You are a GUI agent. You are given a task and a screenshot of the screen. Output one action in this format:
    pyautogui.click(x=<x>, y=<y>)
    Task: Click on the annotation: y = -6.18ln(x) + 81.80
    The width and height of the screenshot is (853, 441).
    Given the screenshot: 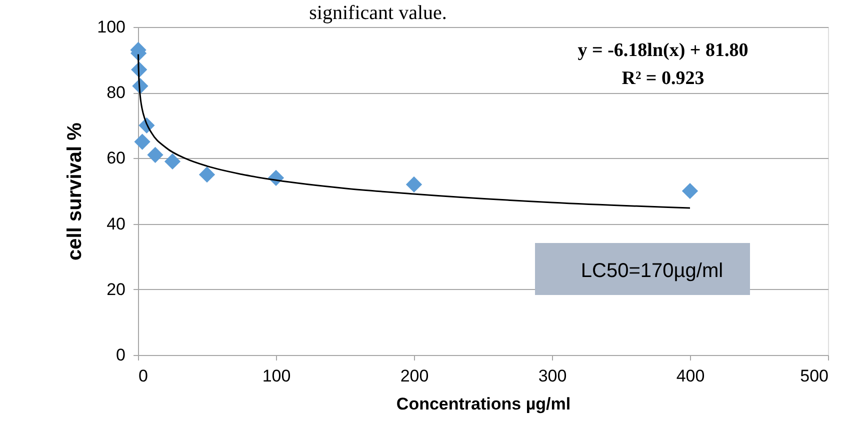 What is the action you would take?
    pyautogui.click(x=663, y=50)
    